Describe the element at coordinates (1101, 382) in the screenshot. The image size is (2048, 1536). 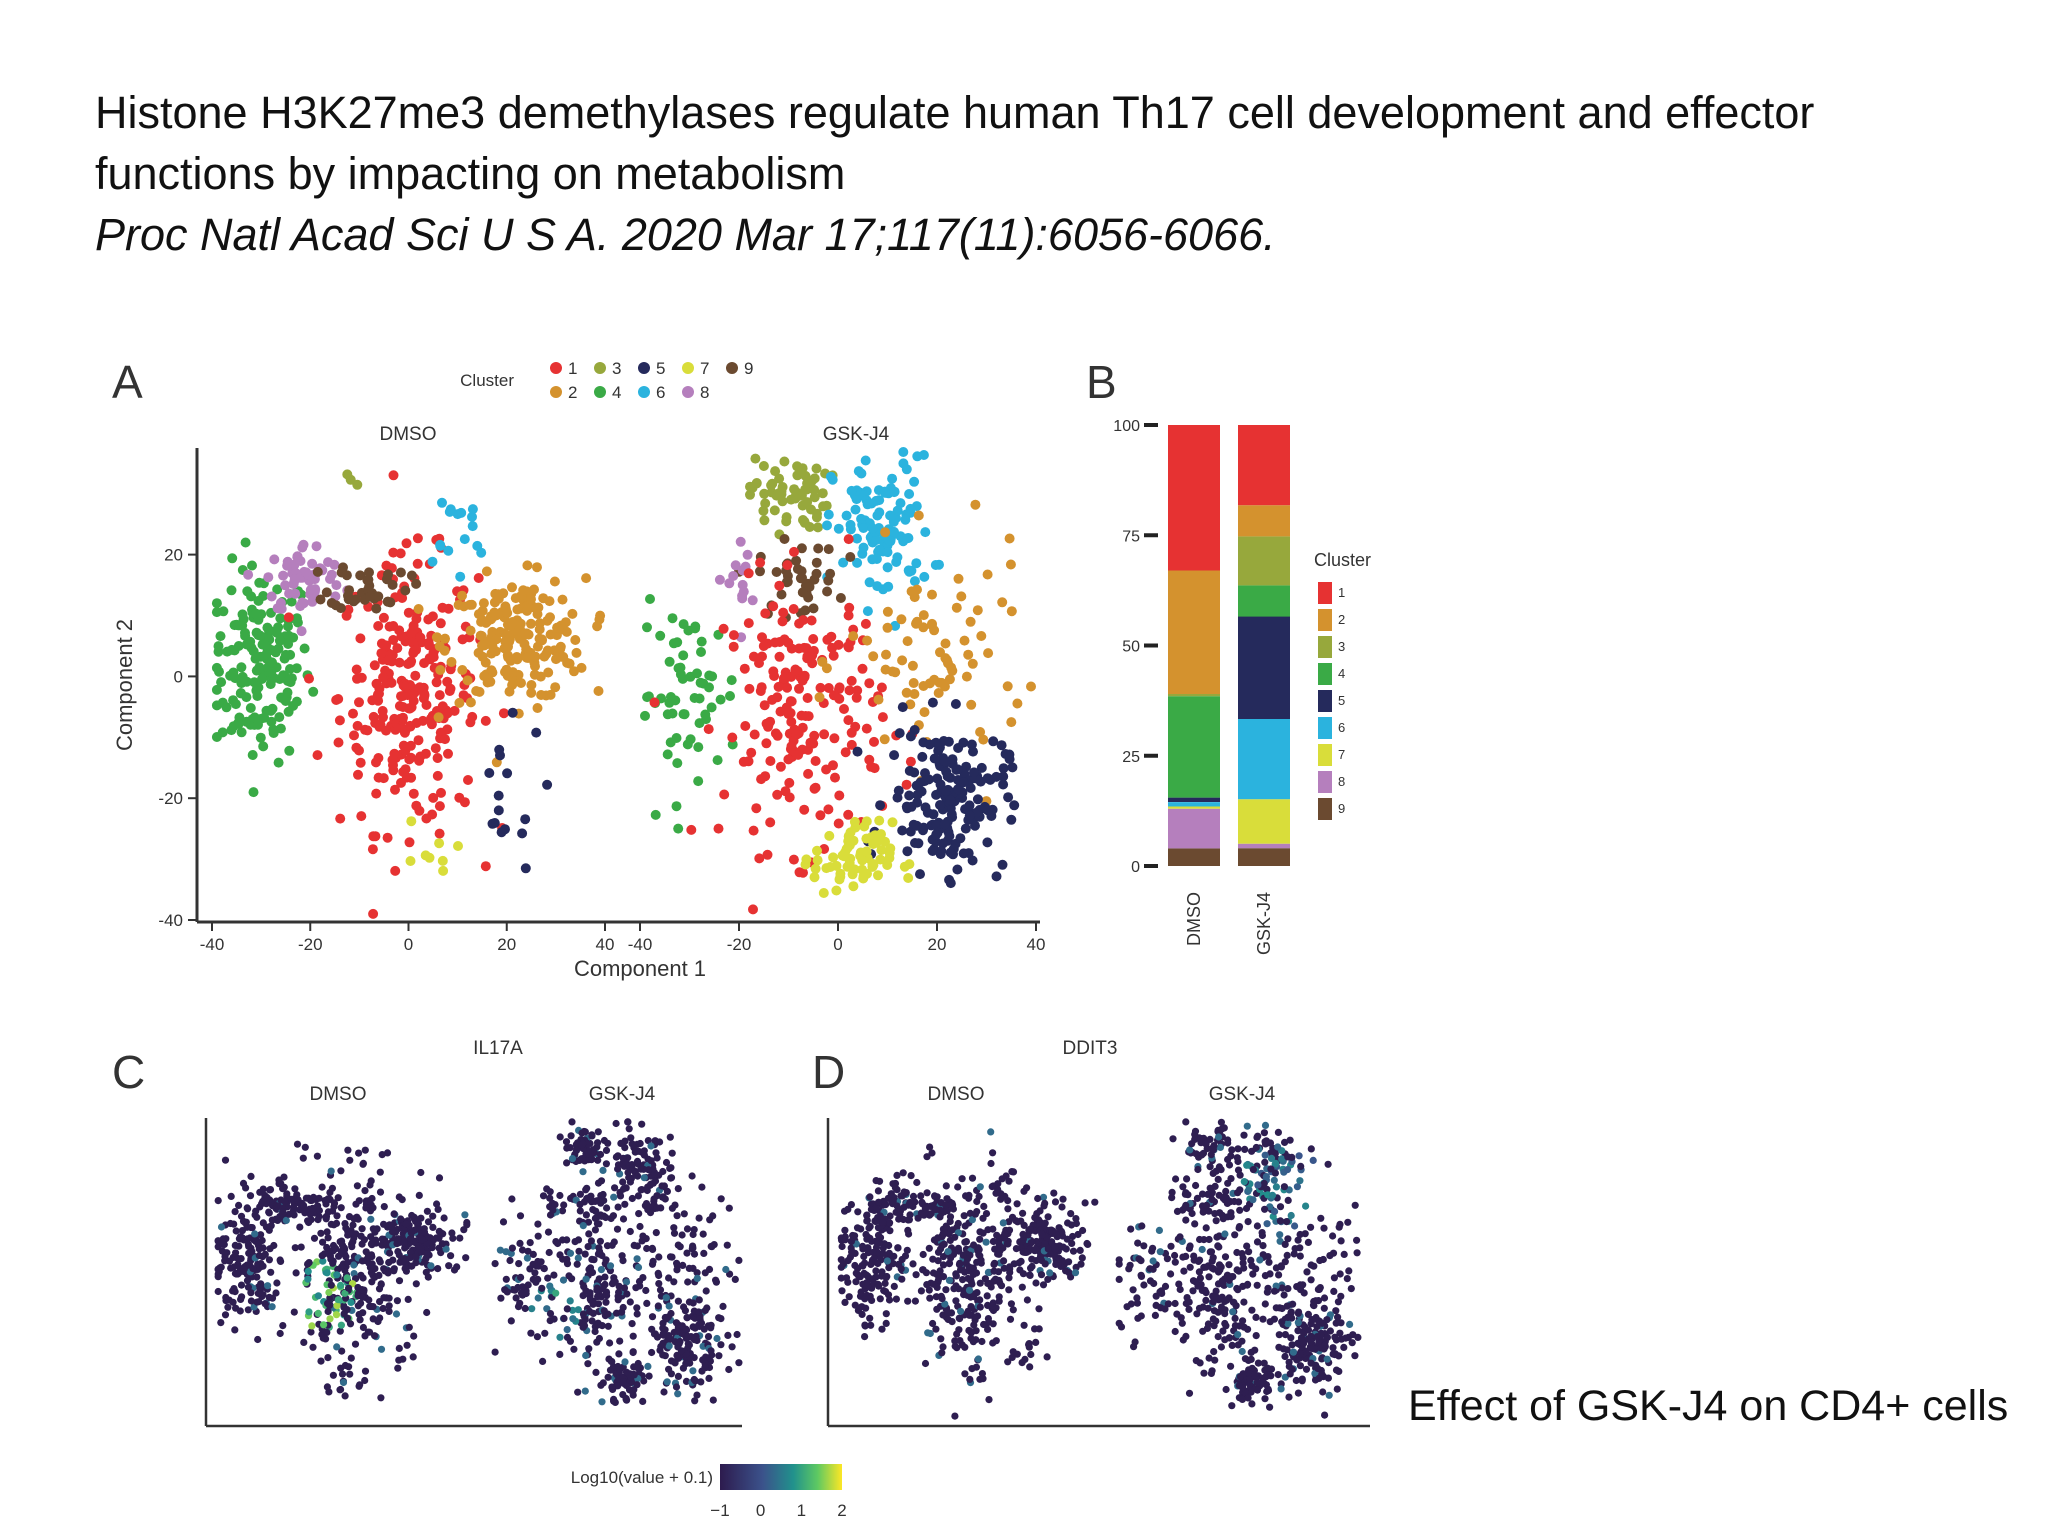
I see `panel-letter-b: B` at that location.